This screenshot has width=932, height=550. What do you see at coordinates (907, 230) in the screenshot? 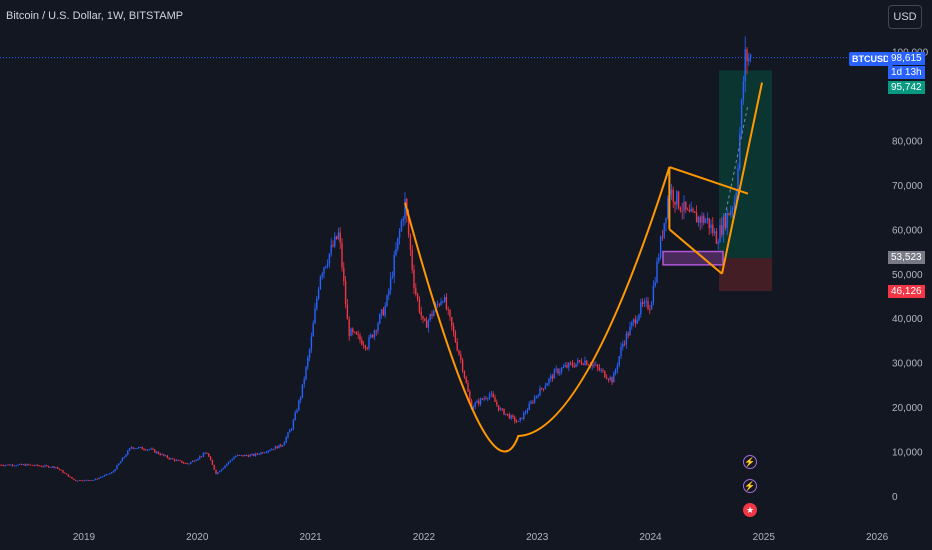
I see `y-tick-label: 60,000` at bounding box center [907, 230].